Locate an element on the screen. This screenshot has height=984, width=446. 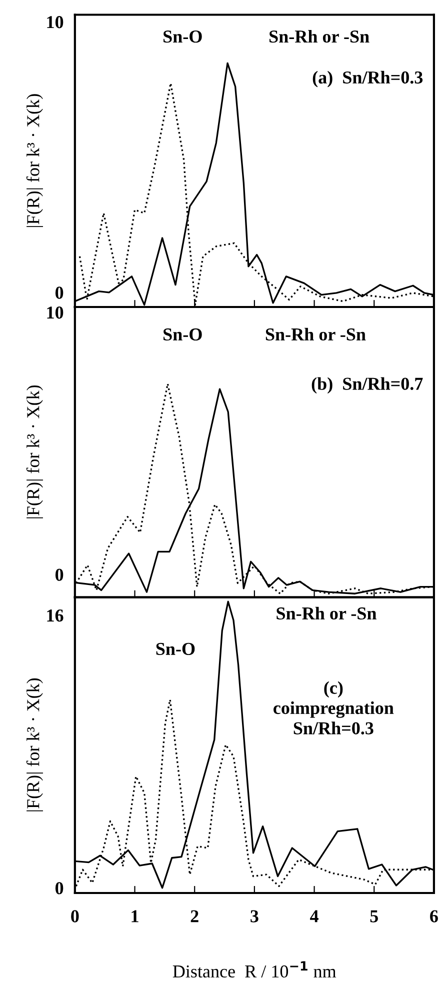
y-tick-label: 16 is located at coordinates (55, 615).